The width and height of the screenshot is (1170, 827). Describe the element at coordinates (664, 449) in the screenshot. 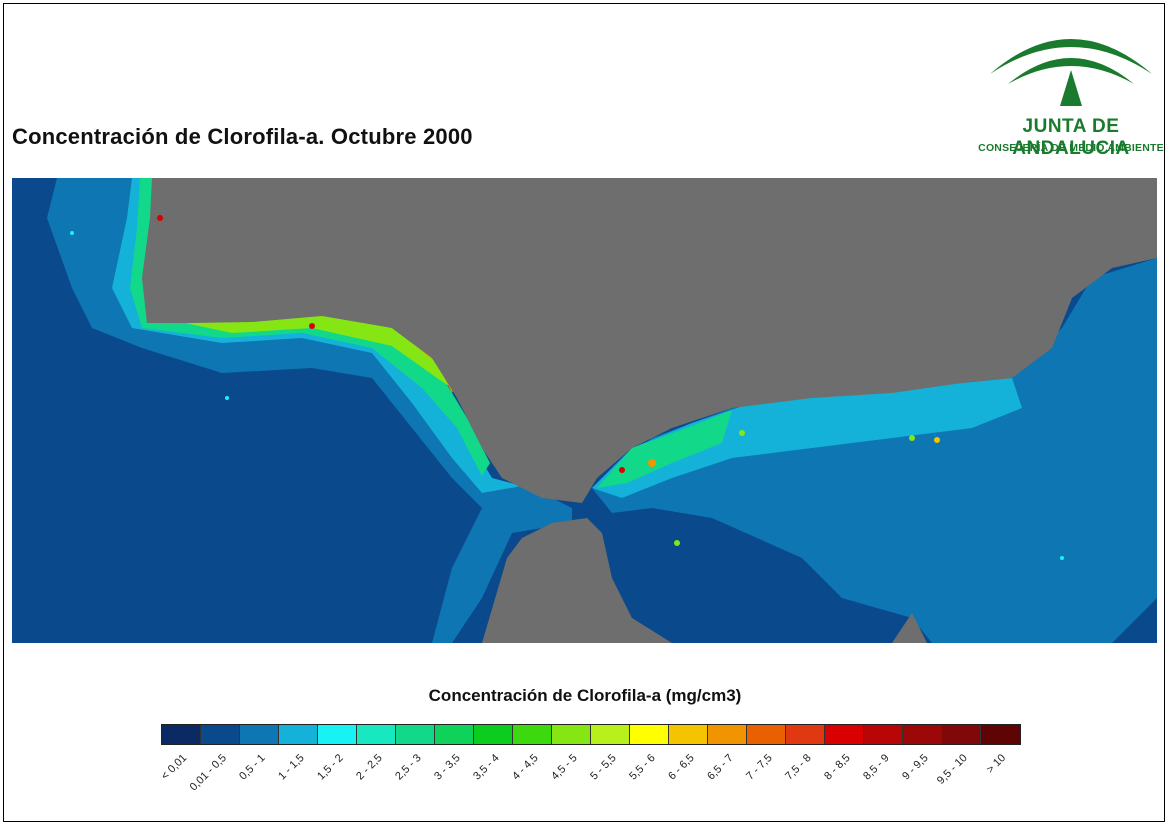

I see `malaga-bloom` at that location.